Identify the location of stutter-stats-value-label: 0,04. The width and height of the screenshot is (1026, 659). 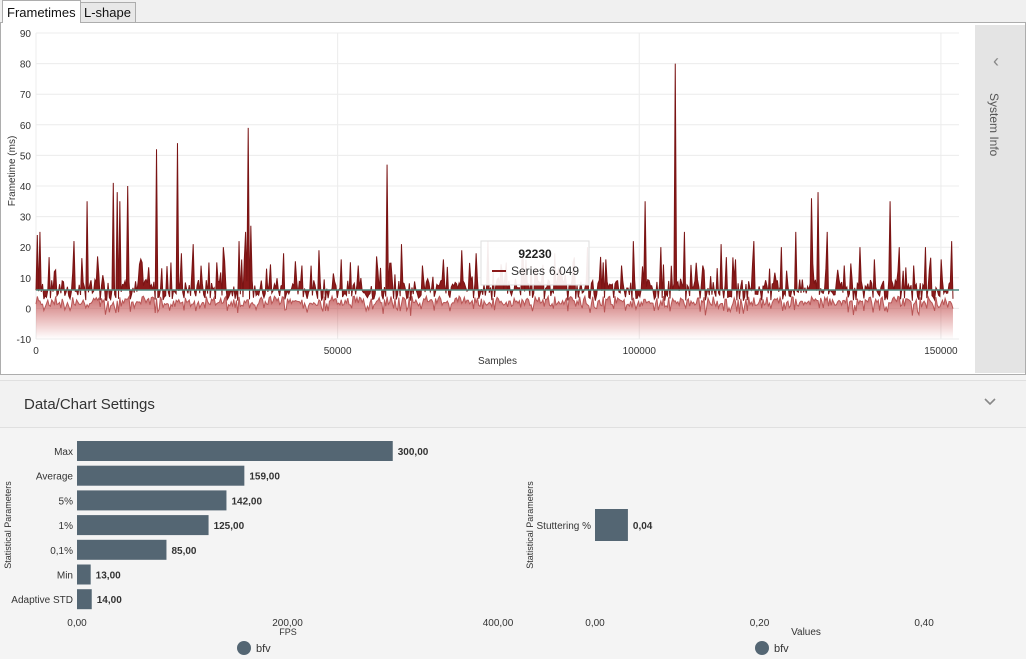
(643, 526).